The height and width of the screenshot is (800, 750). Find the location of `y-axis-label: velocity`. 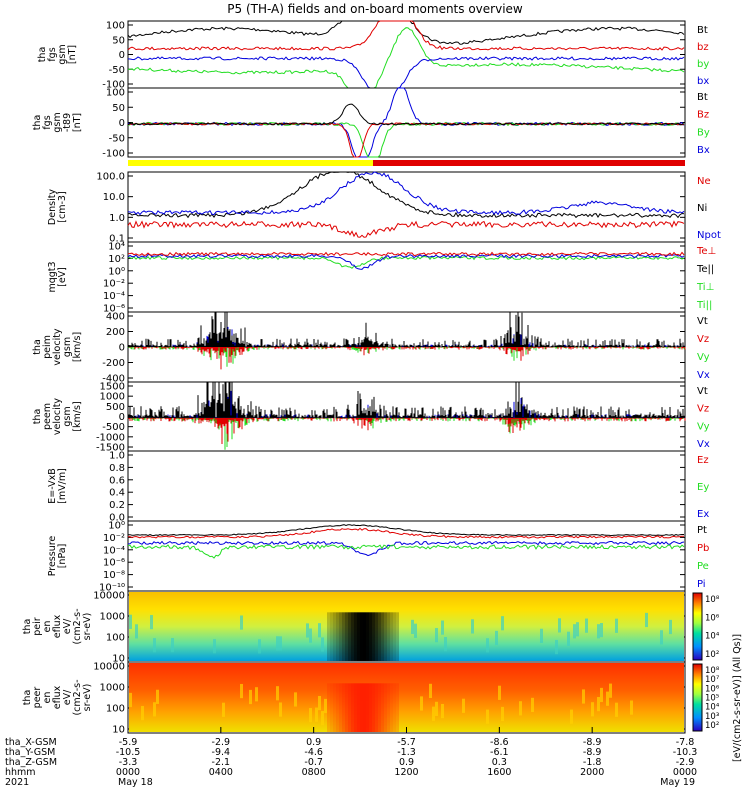

y-axis-label: velocity is located at coordinates (57, 347).